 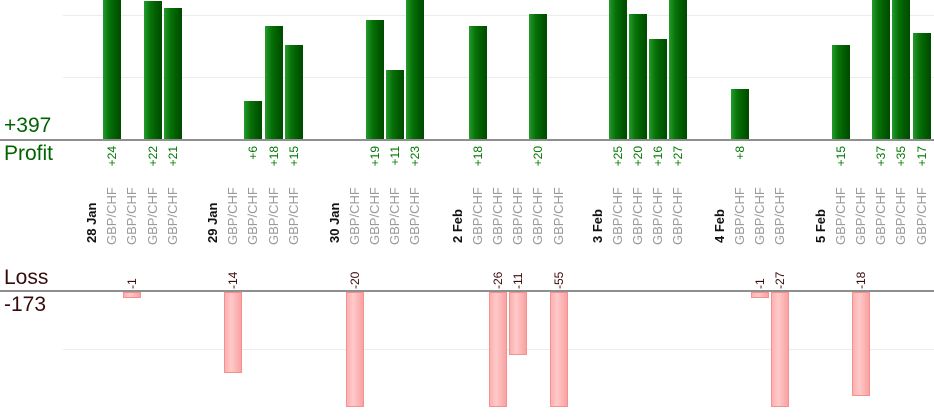 I want to click on profit-value-label: +27, so click(x=678, y=156).